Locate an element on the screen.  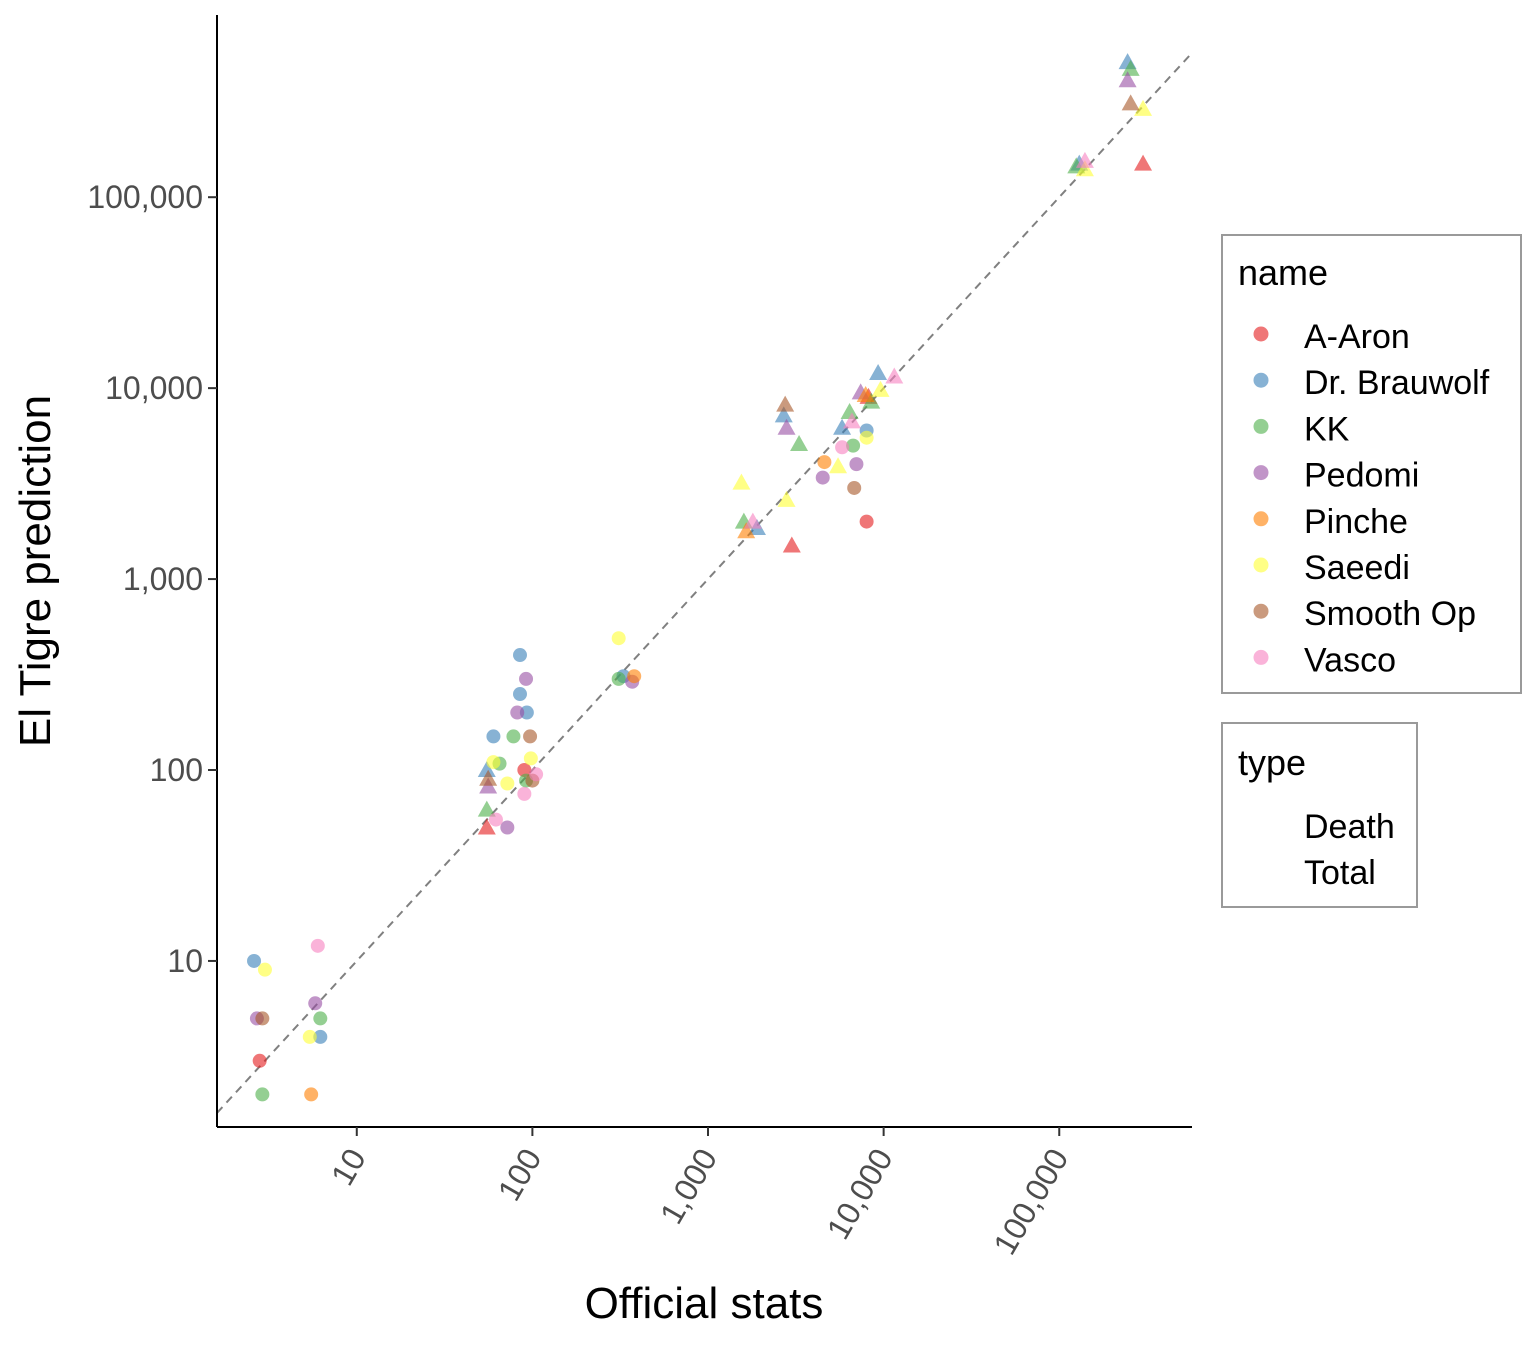
x-tick-label: 100 is located at coordinates (520, 1175).